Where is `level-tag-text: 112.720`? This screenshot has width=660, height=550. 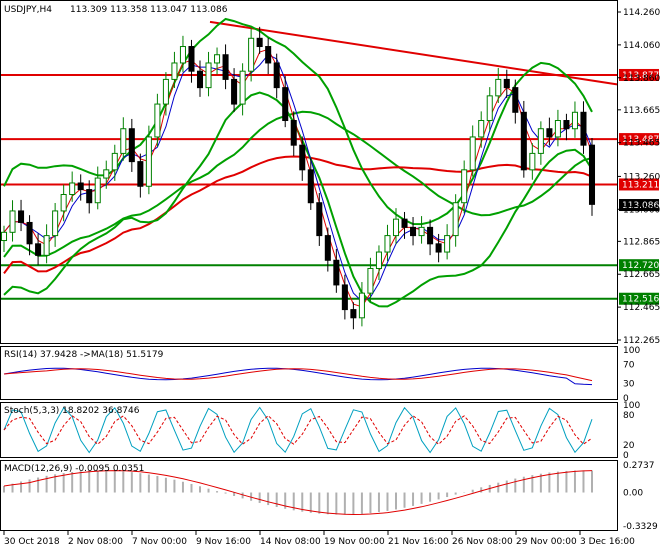 level-tag-text: 112.720 is located at coordinates (640, 266).